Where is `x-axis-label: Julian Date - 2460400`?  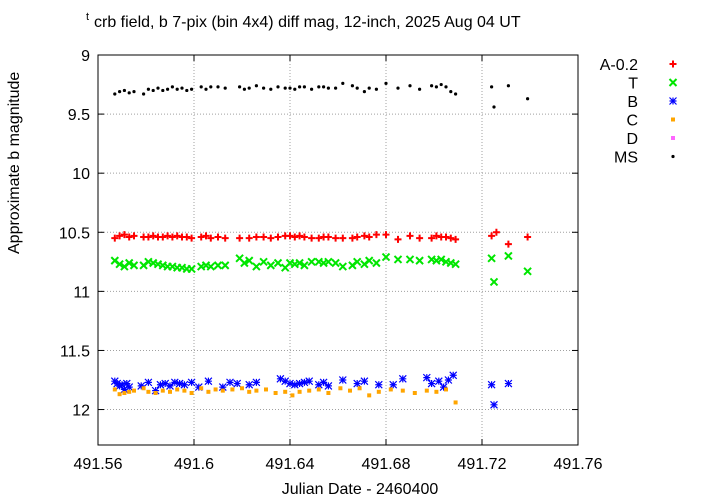 x-axis-label: Julian Date - 2460400 is located at coordinates (360, 489).